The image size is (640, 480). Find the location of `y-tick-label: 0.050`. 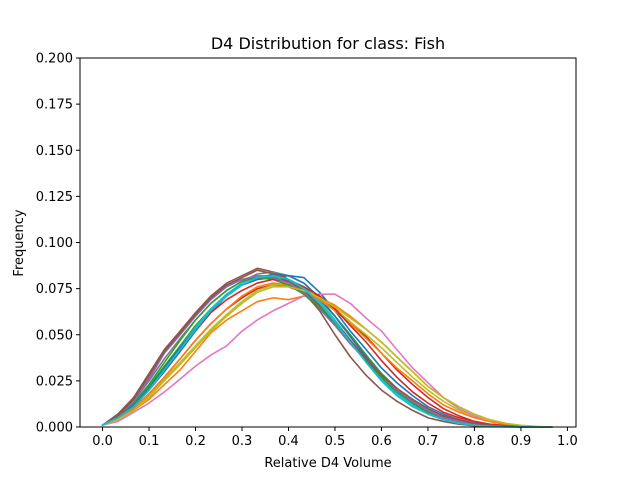

y-tick-label: 0.050 is located at coordinates (54, 335).